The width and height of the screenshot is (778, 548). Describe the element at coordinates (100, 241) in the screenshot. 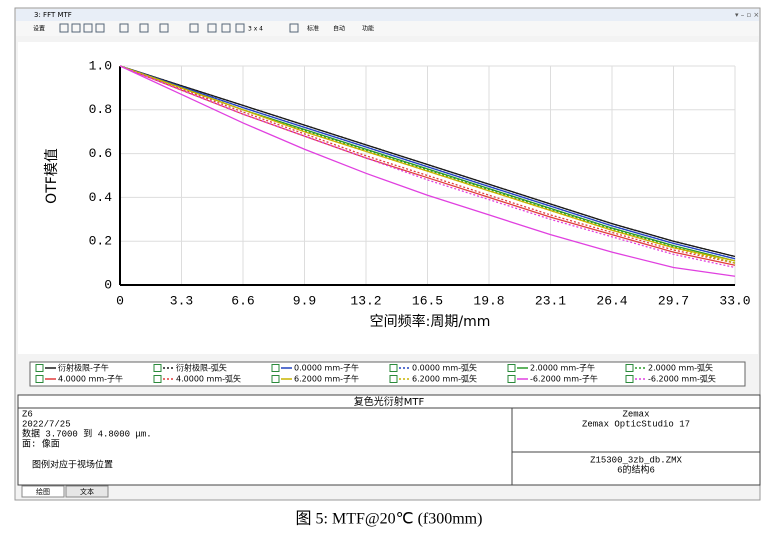

I see `y-tick-label: 0.2` at that location.